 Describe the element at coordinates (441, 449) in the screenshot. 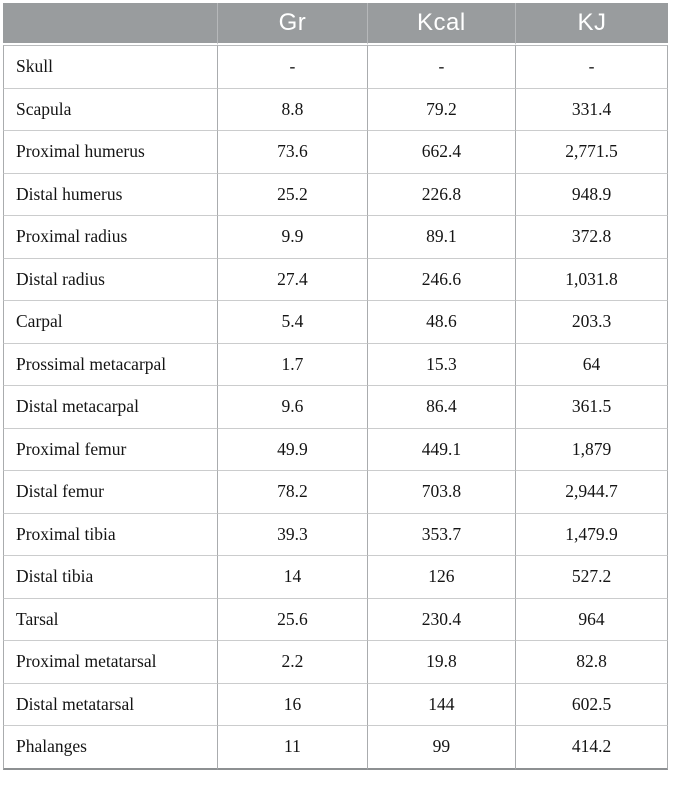

I see `cell-kcal: 449.1` at that location.